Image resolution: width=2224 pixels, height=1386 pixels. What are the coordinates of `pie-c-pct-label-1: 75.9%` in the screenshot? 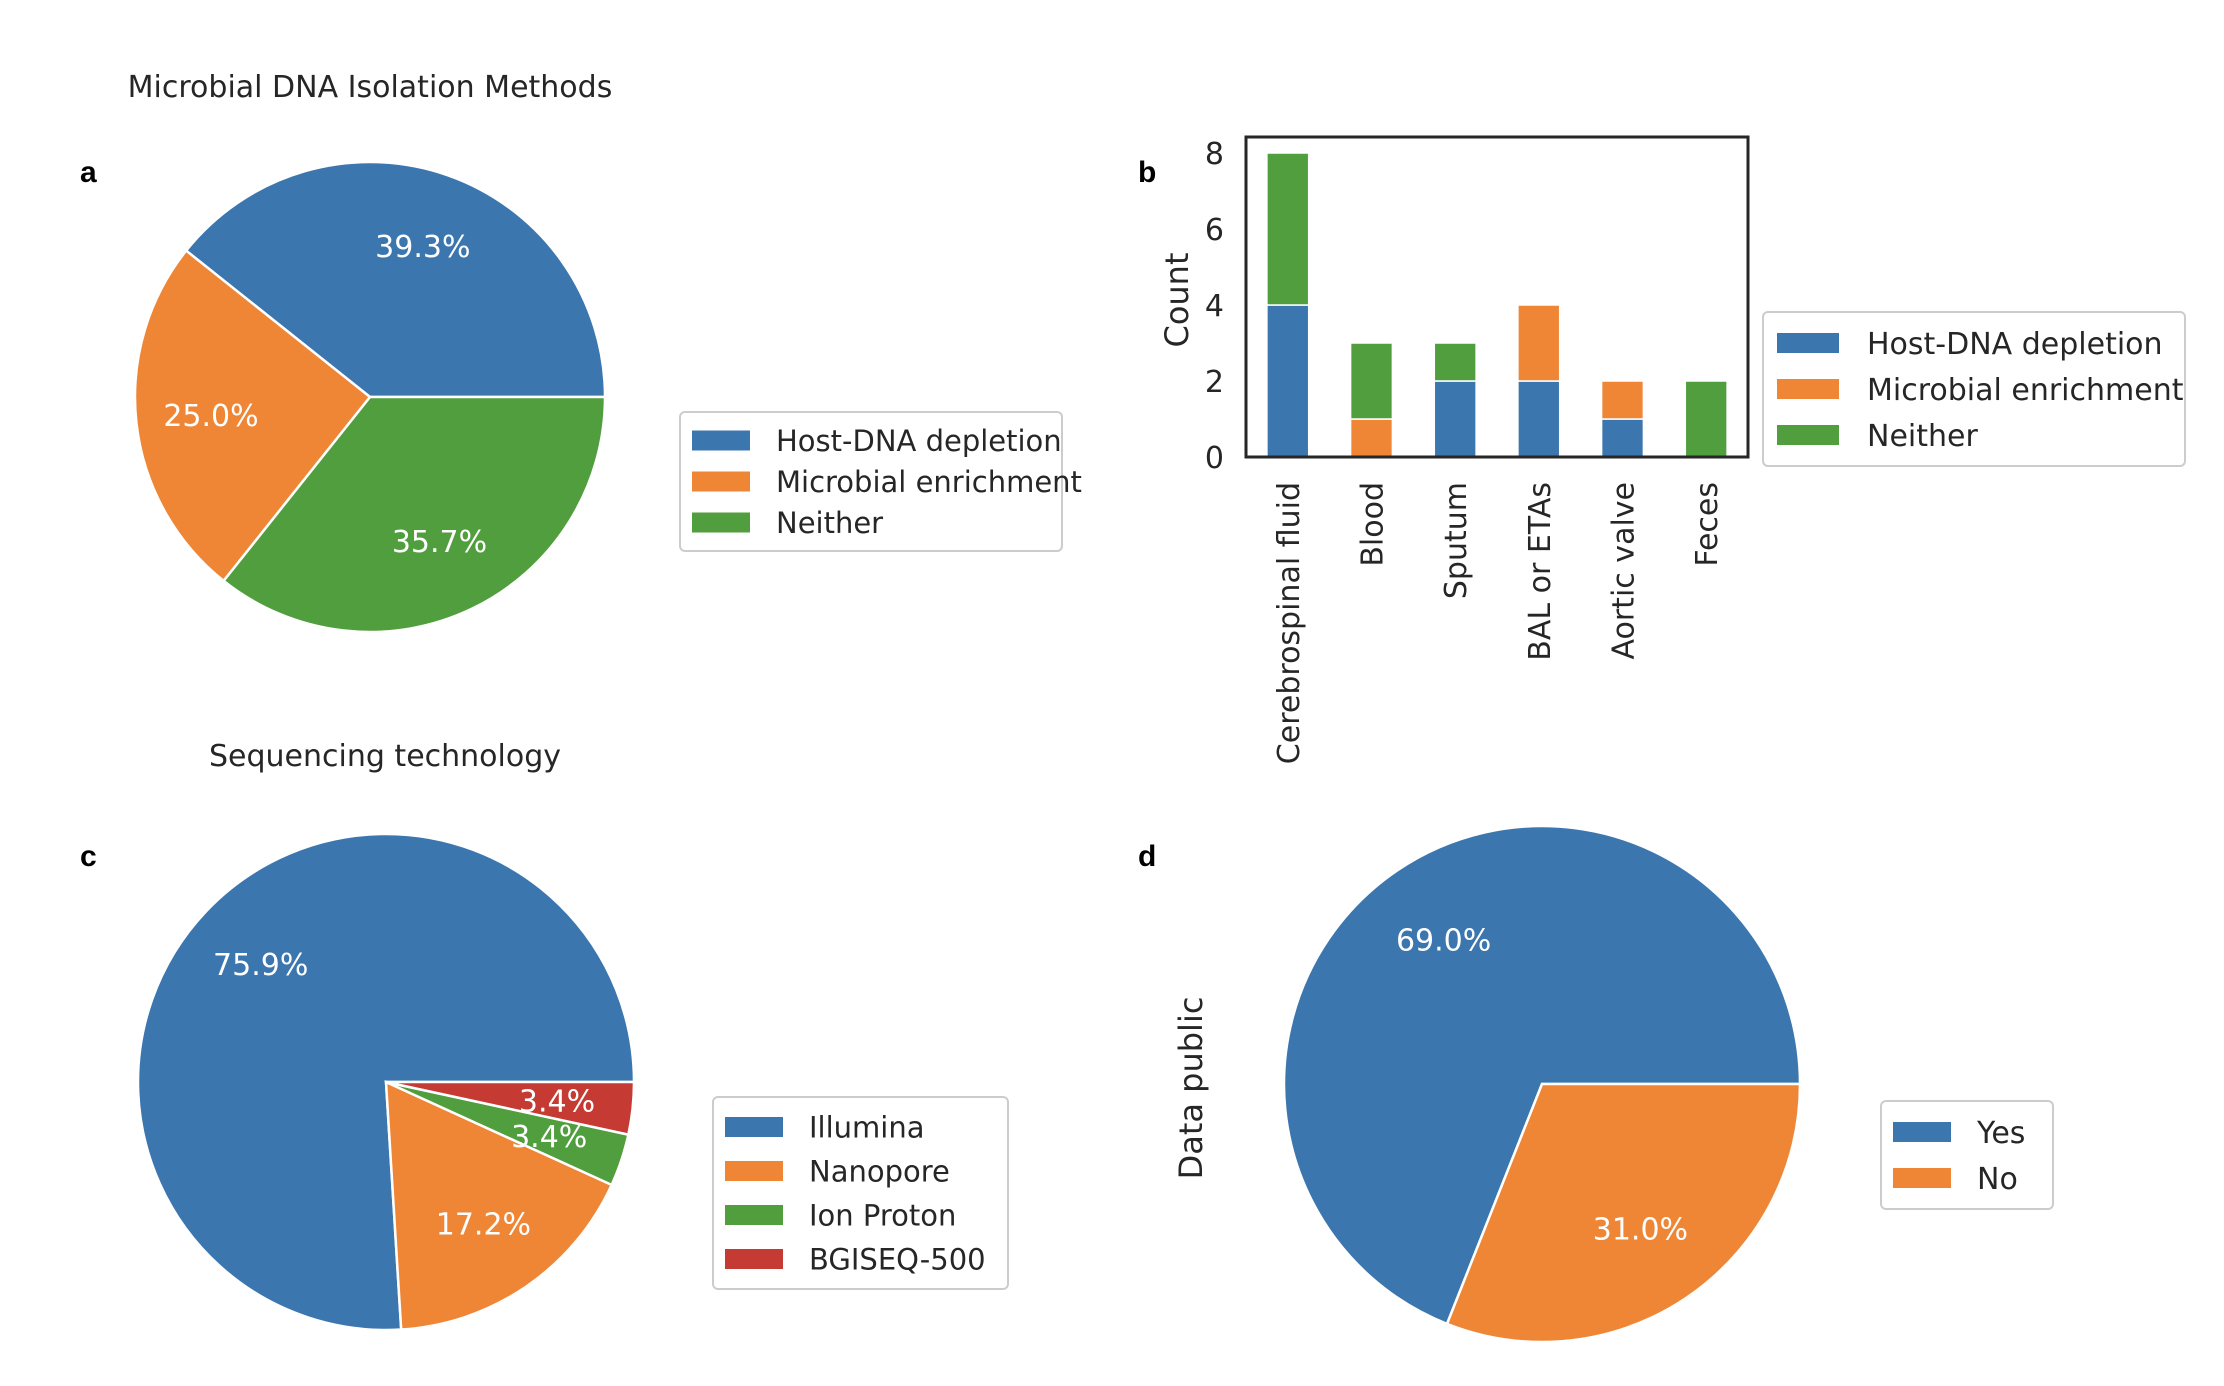 It's located at (260, 965).